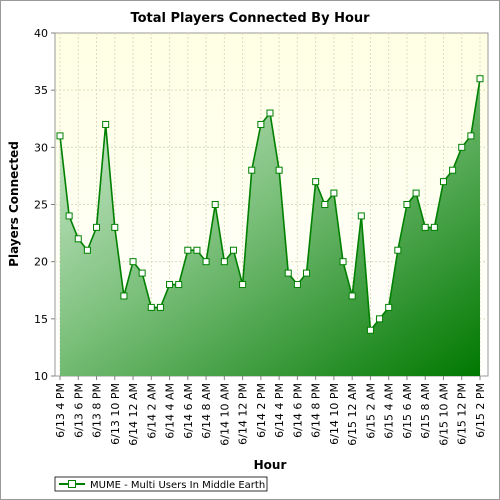 Image resolution: width=500 pixels, height=500 pixels. Describe the element at coordinates (78, 410) in the screenshot. I see `x-tick-label: 6/13 6 PM` at that location.